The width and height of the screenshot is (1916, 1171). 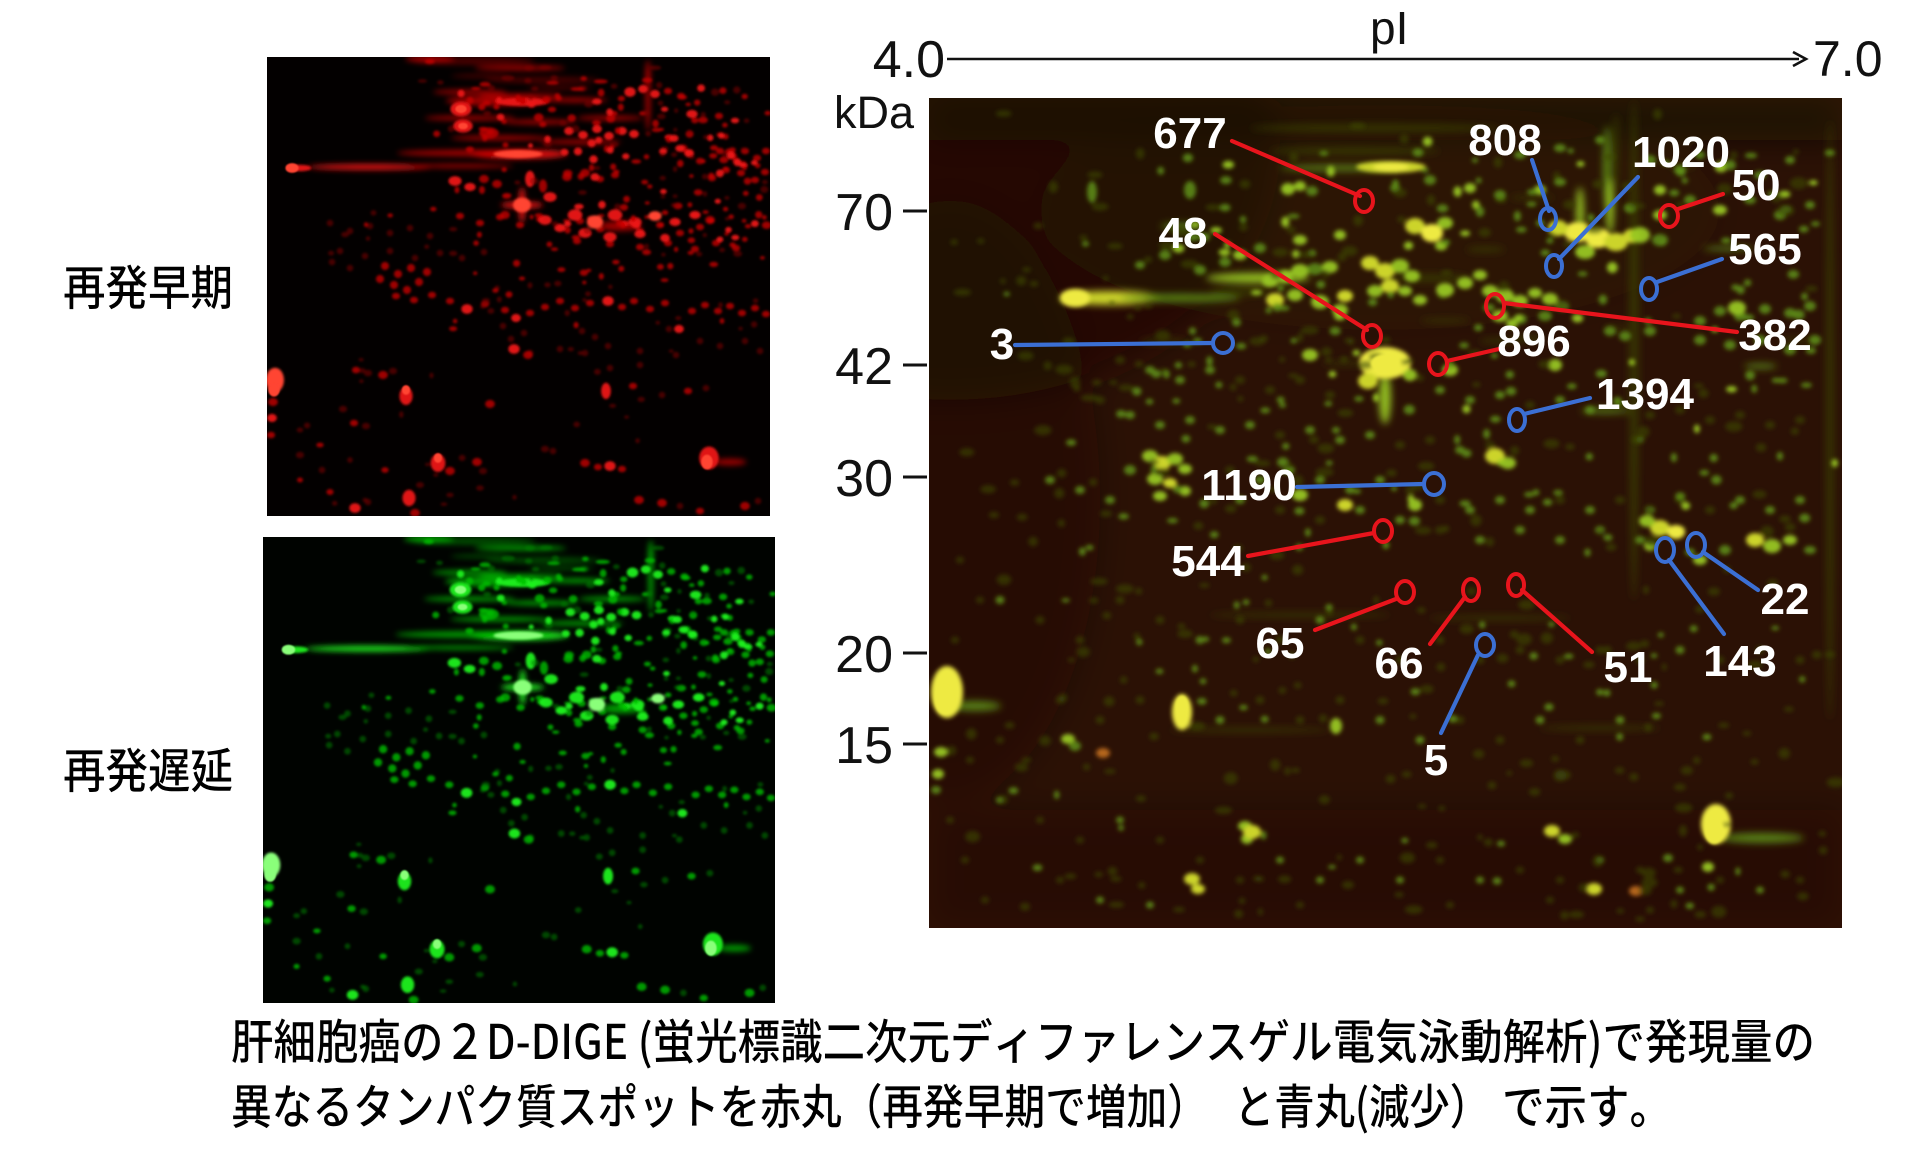 I want to click on svg-text: 30, so click(x=864, y=479).